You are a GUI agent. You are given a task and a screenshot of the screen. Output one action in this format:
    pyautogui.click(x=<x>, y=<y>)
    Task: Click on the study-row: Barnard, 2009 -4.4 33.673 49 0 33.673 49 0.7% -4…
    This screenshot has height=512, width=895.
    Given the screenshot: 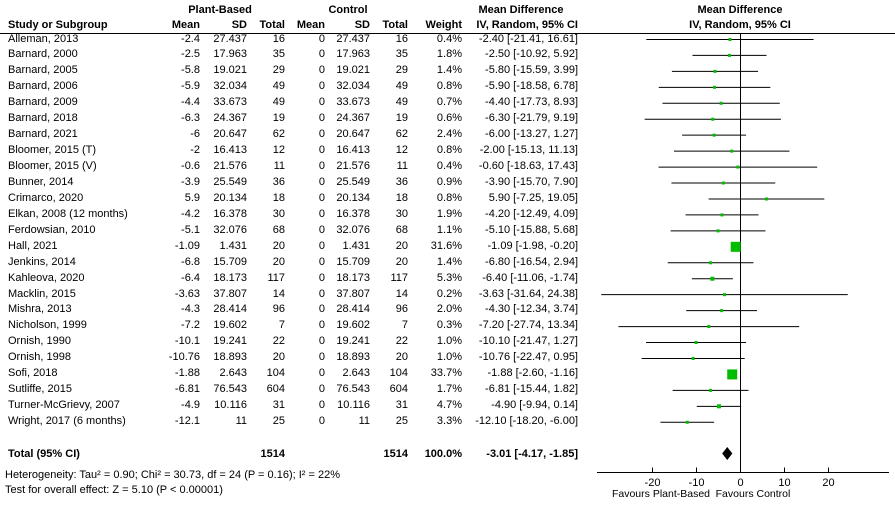 What is the action you would take?
    pyautogui.click(x=292, y=103)
    